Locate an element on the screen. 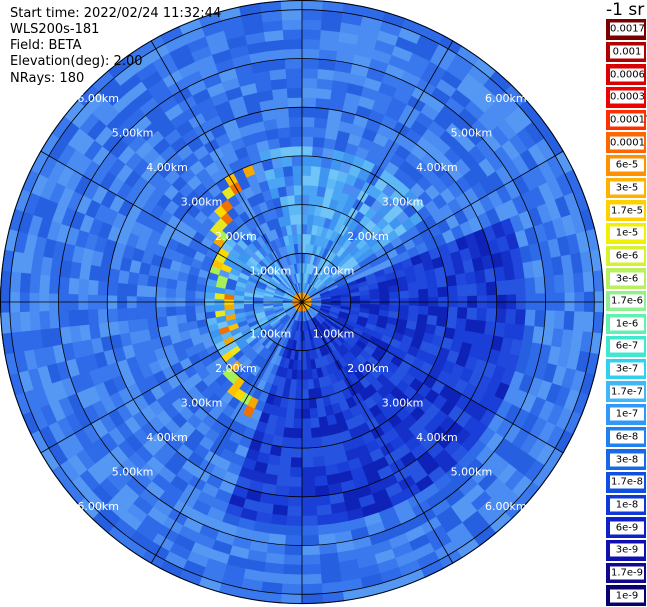 Image resolution: width=647 pixels, height=607 pixels. colorbar-swatch: 0.001 is located at coordinates (626, 52).